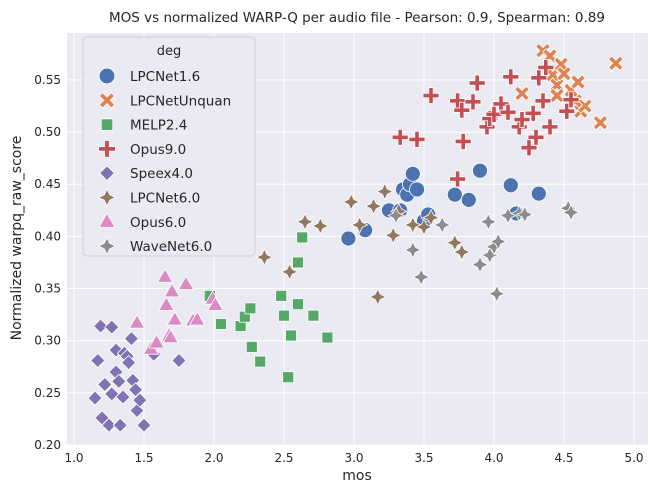 The width and height of the screenshot is (651, 491). What do you see at coordinates (563, 458) in the screenshot?
I see `x-tick-label: 4.5` at bounding box center [563, 458].